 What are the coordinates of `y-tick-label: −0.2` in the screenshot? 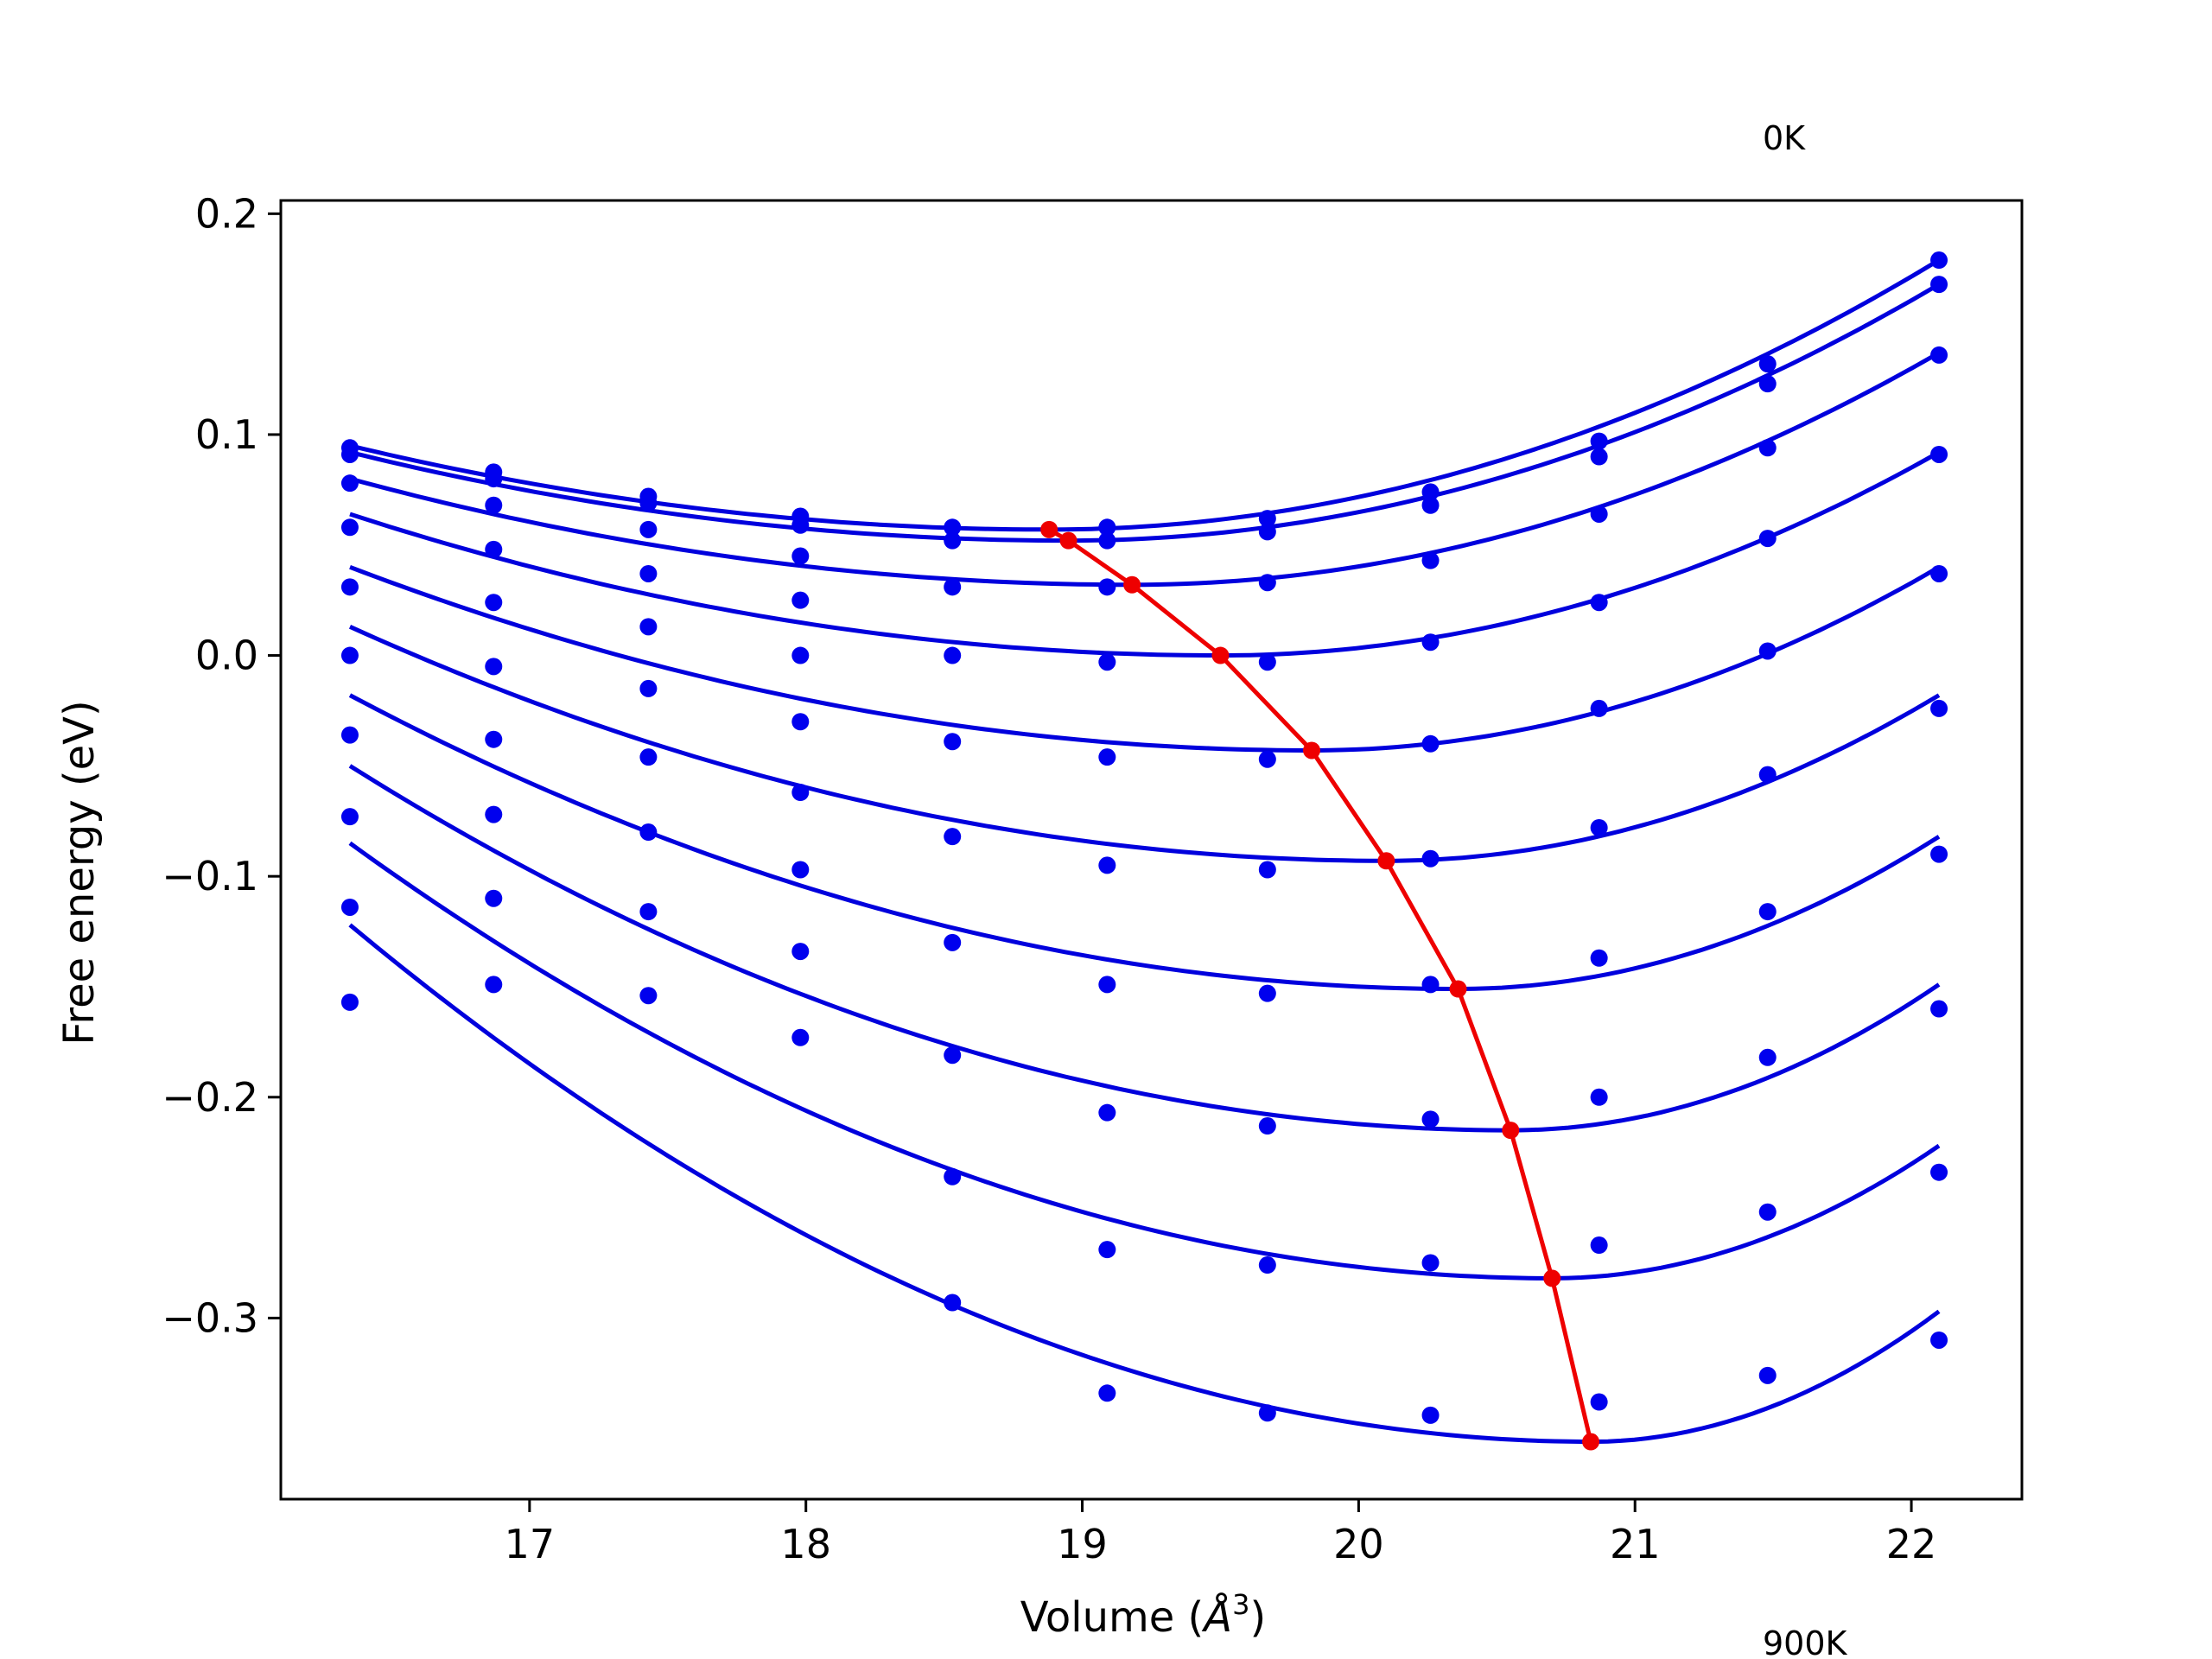 It's located at (210, 1097).